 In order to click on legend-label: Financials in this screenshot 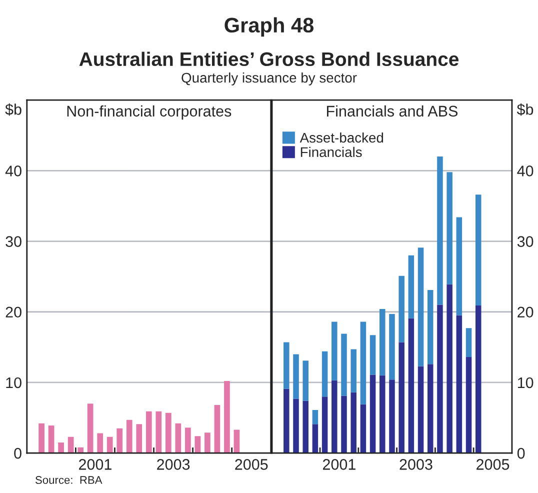, I will do `click(331, 152)`.